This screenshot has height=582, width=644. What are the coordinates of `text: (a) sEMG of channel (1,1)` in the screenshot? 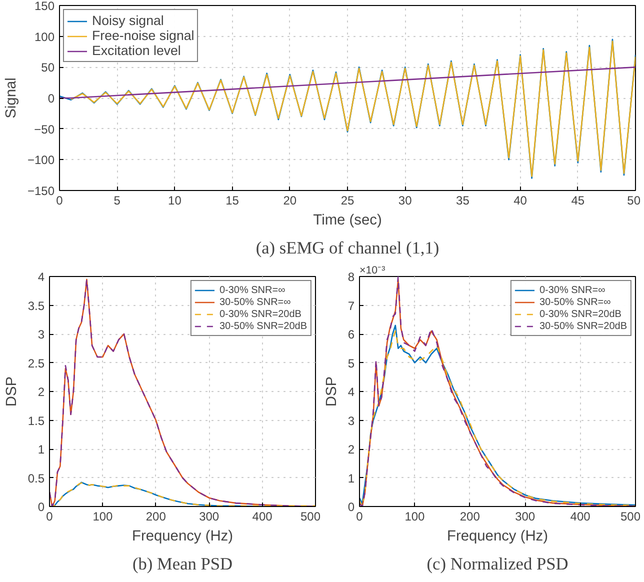 It's located at (348, 248).